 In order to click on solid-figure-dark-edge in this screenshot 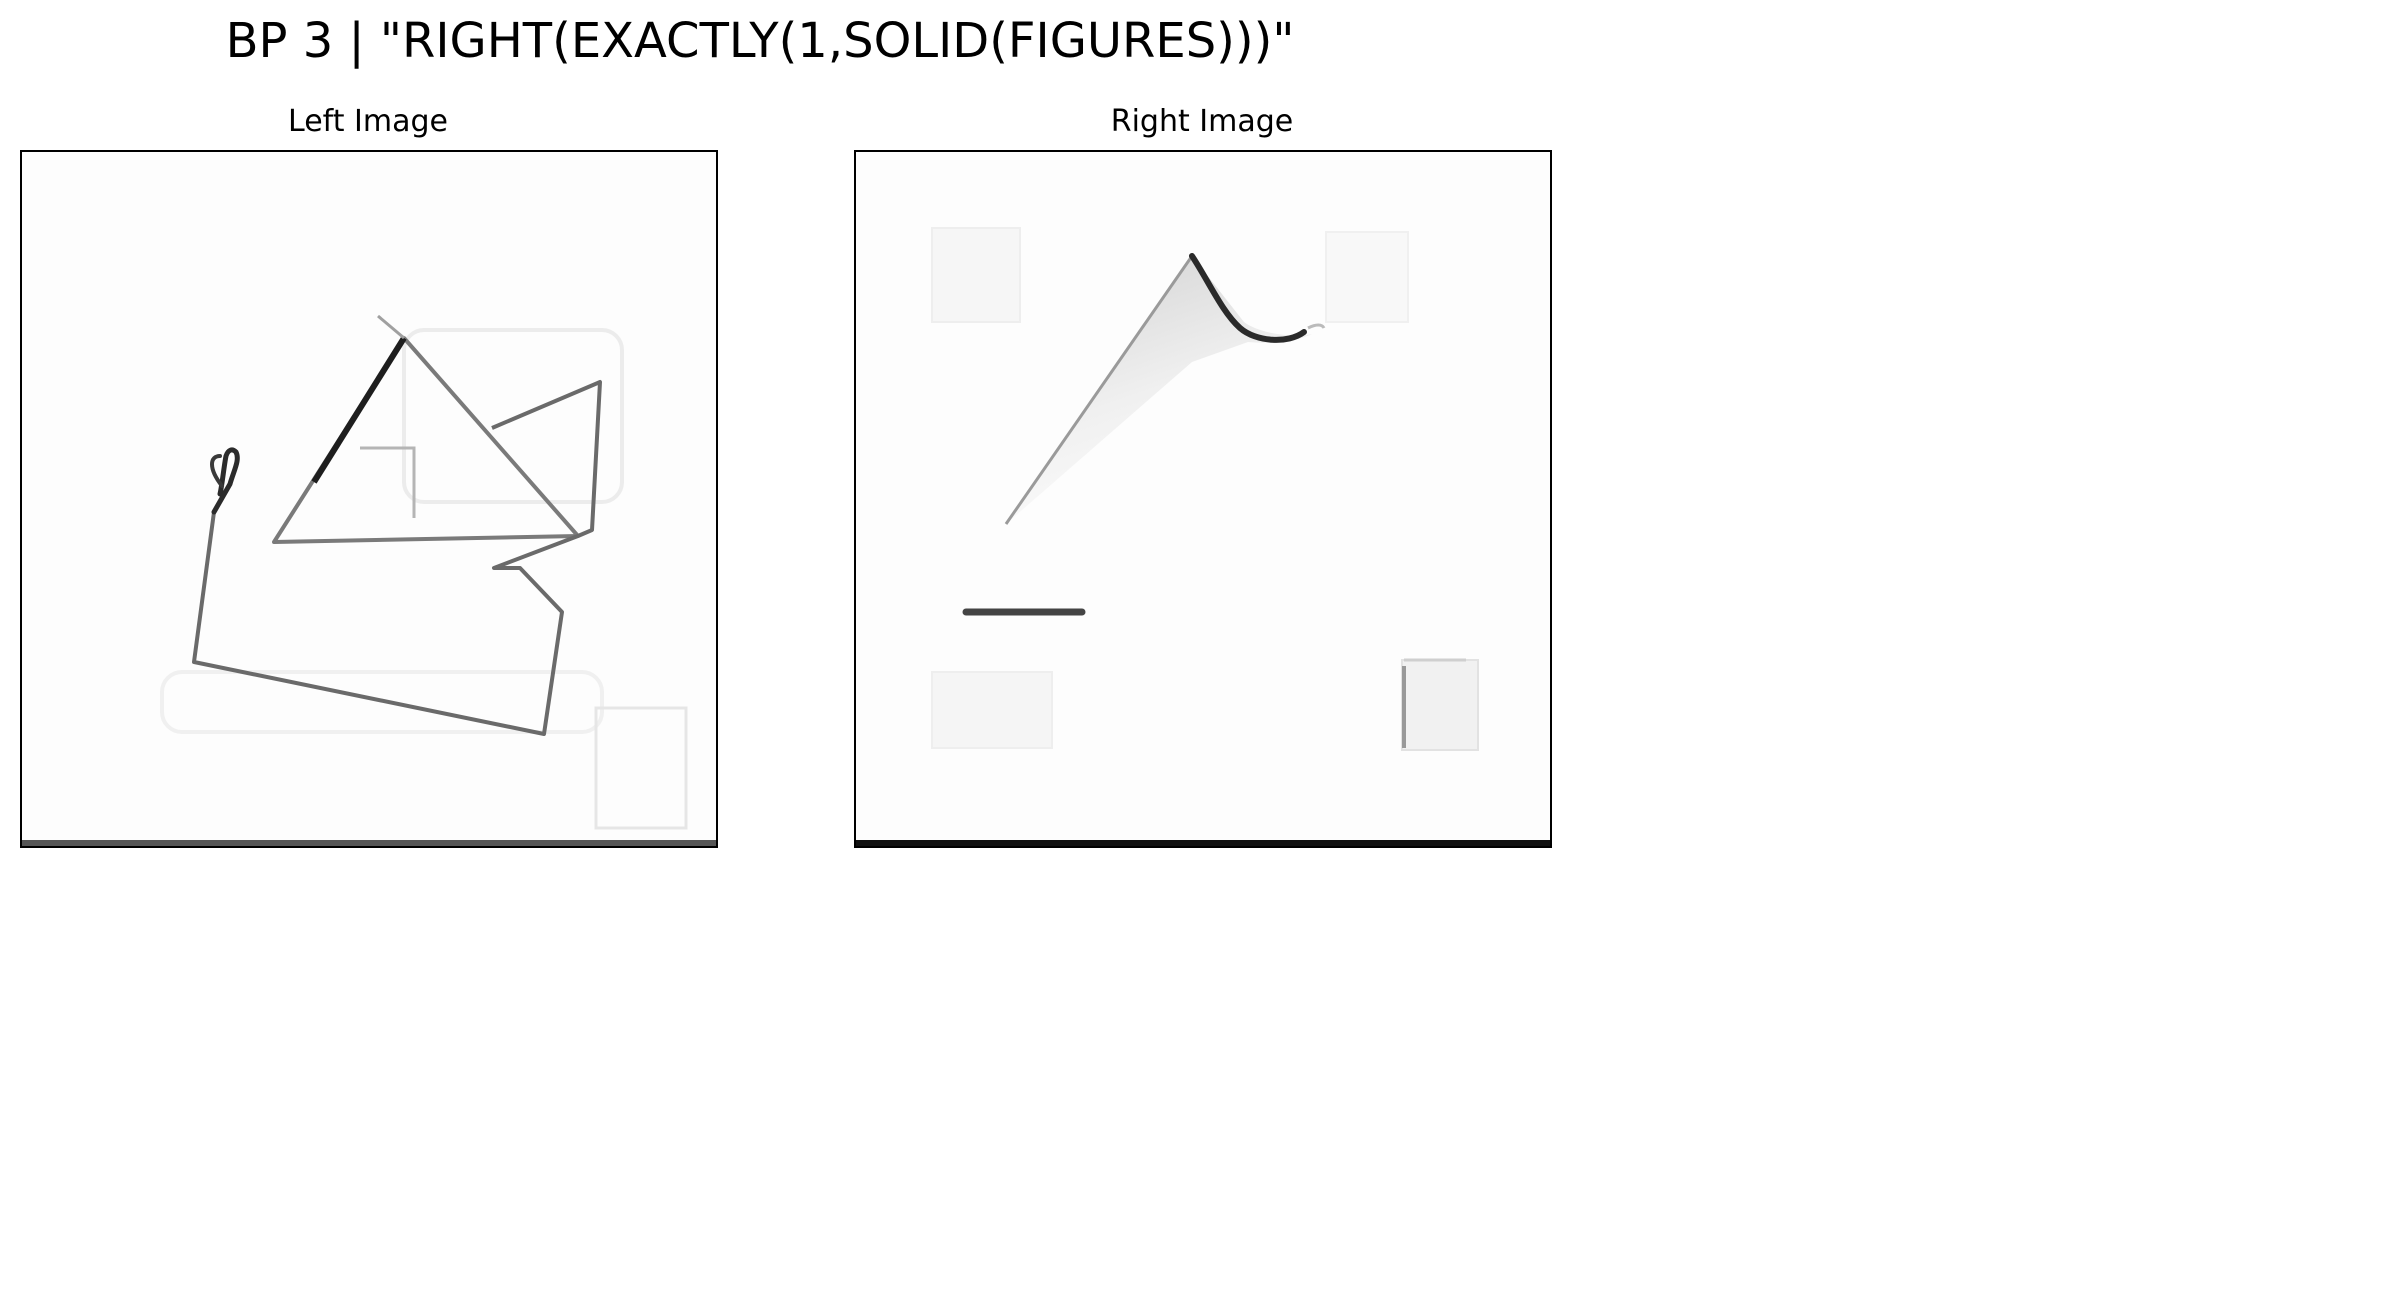, I will do `click(1248, 298)`.